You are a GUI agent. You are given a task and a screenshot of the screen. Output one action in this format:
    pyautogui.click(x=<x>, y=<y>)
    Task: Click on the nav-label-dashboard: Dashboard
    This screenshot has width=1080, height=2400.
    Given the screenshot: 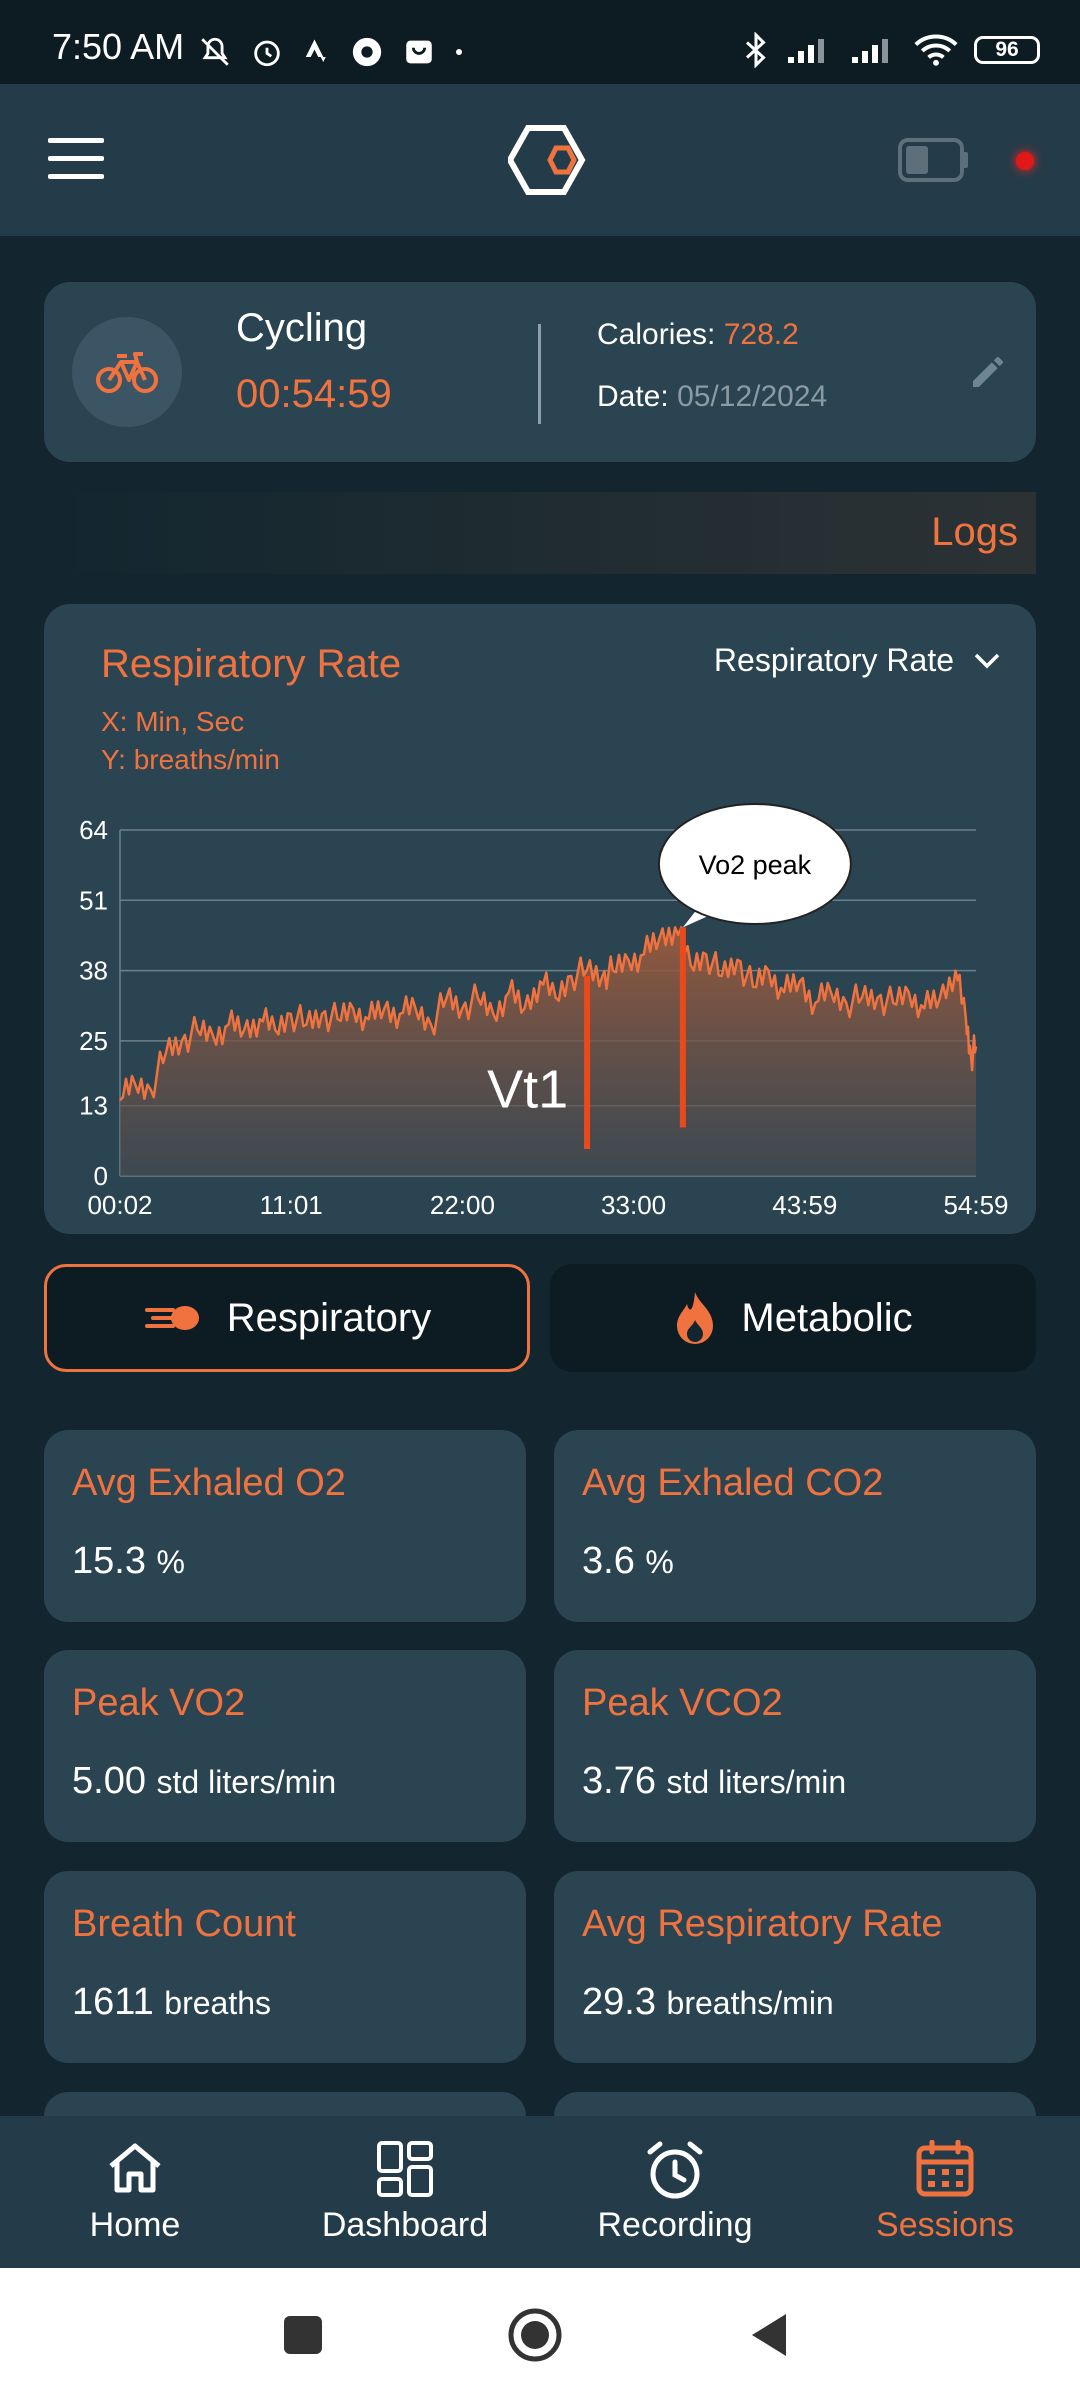 What is the action you would take?
    pyautogui.click(x=405, y=2225)
    